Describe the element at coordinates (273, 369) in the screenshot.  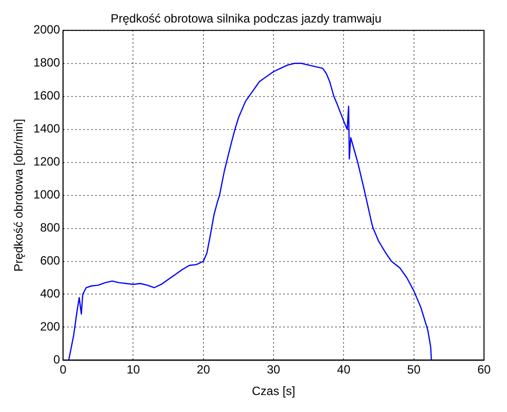
I see `x-tick-label: 30` at that location.